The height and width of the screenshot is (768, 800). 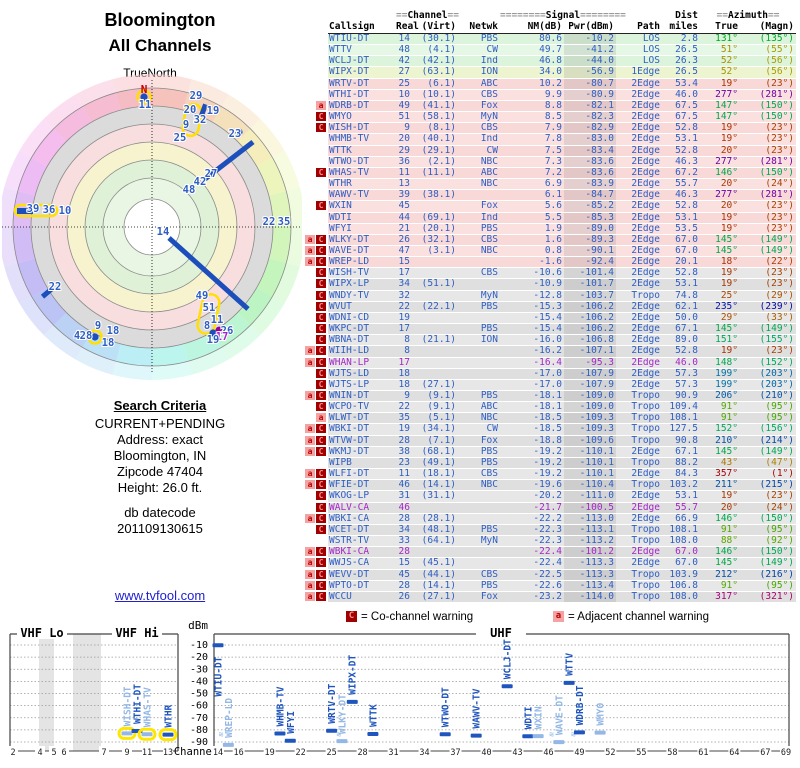 I want to click on cell-nm: -15.4, so click(x=547, y=329).